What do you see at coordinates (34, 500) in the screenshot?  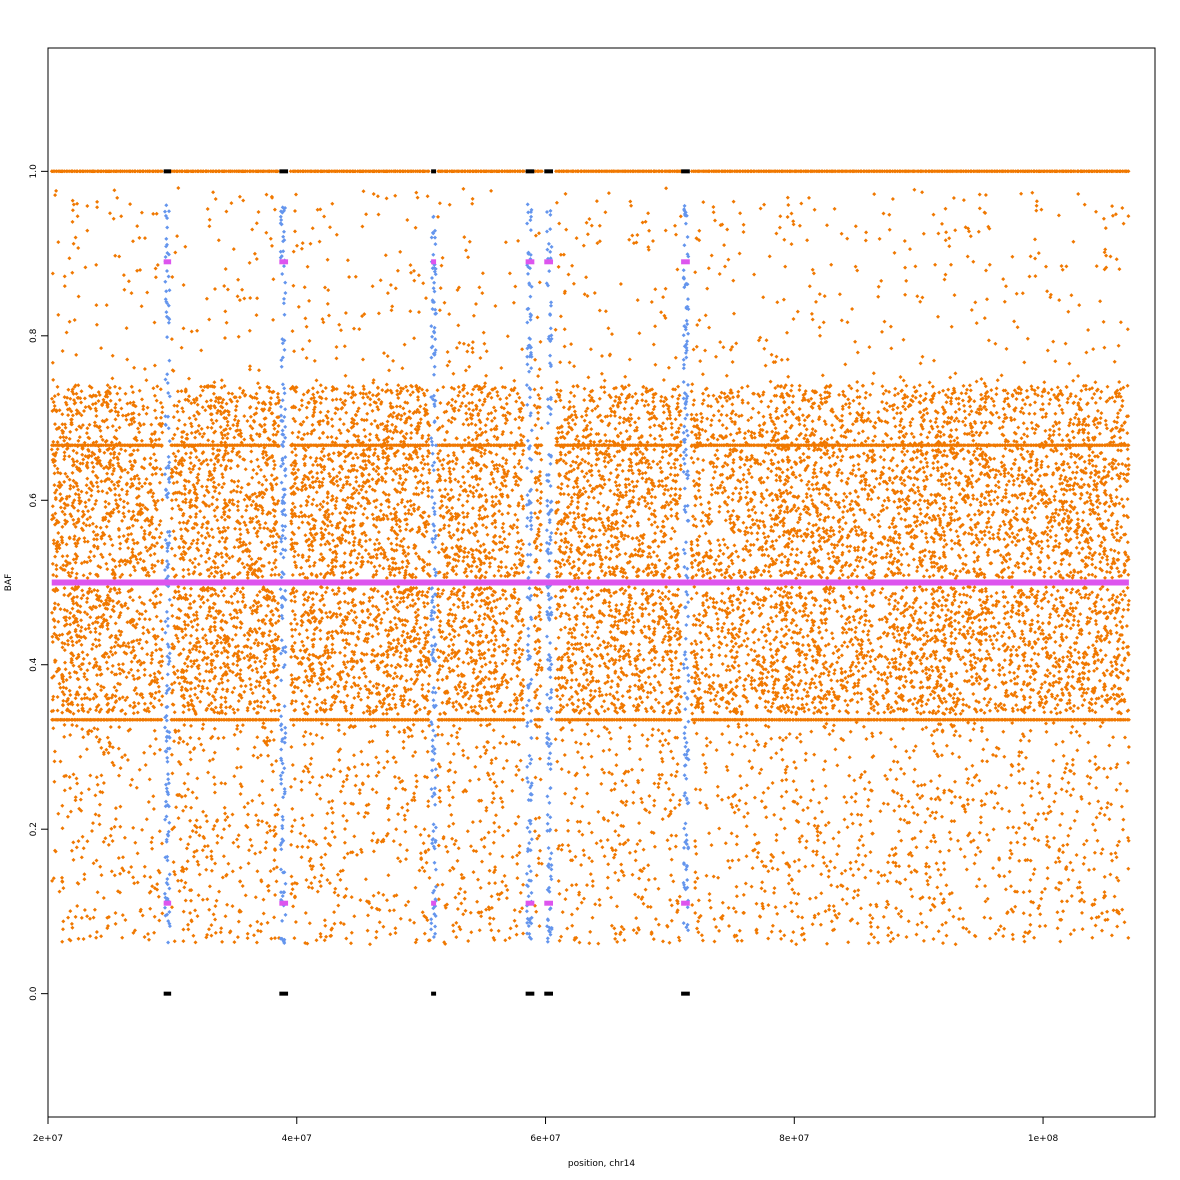 I see `y-tick-label: 0.6` at bounding box center [34, 500].